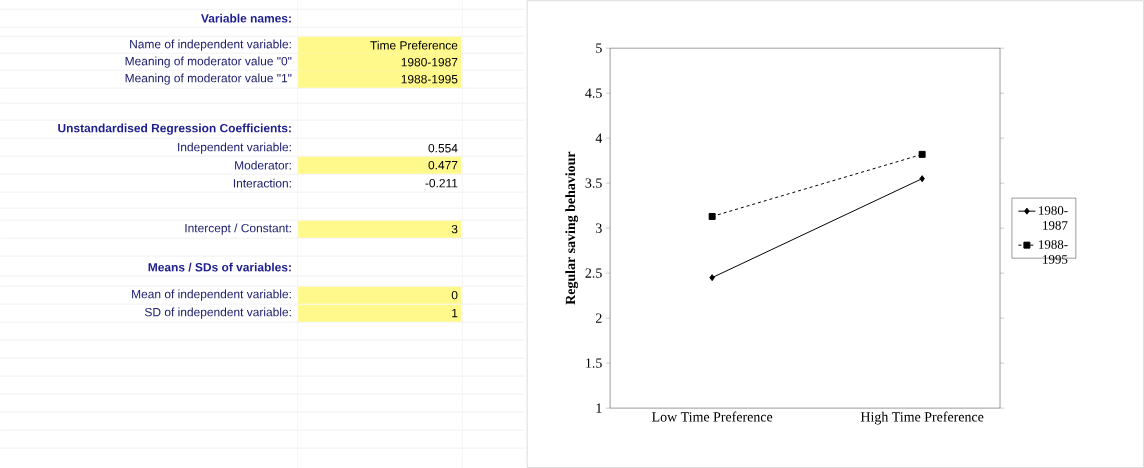  What do you see at coordinates (429, 79) in the screenshot?
I see `text: 1988-1995` at bounding box center [429, 79].